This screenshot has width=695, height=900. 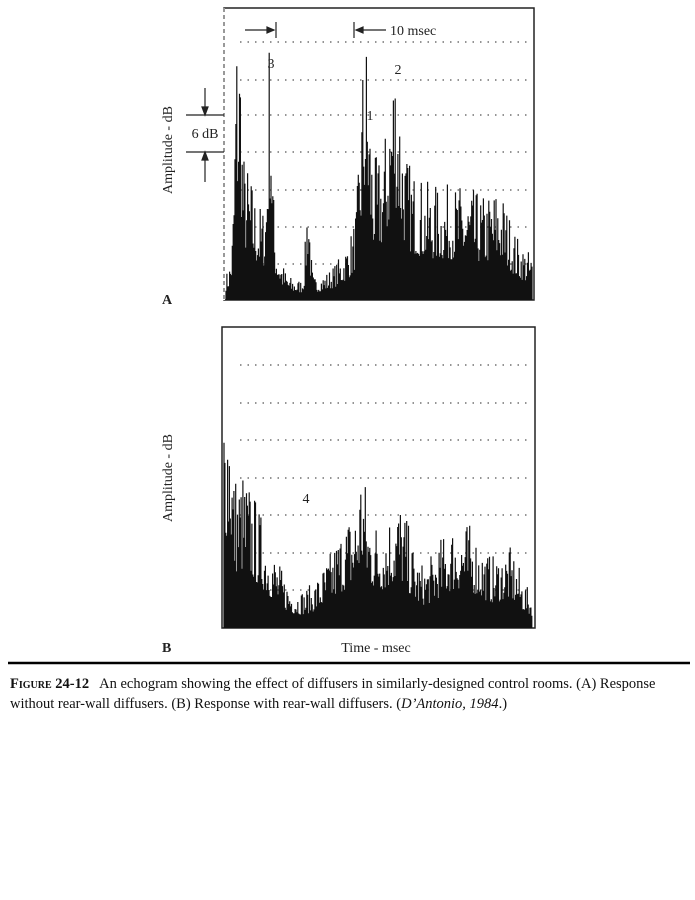 What do you see at coordinates (398, 70) in the screenshot?
I see `peak-label: 2` at bounding box center [398, 70].